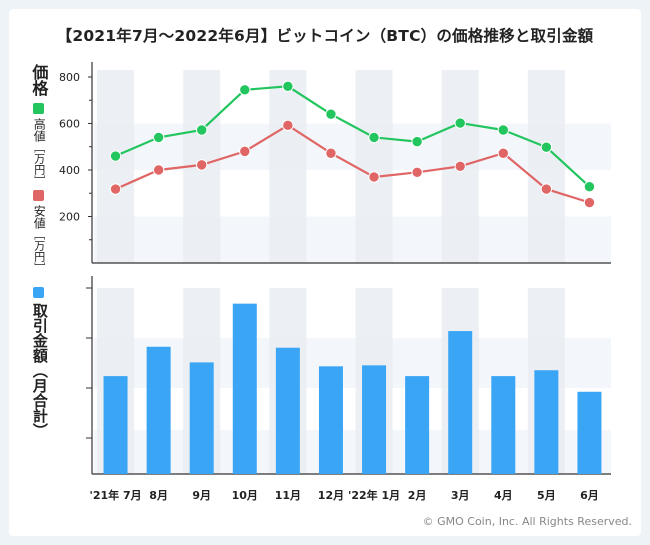  Describe the element at coordinates (39, 251) in the screenshot. I see `low-unit-text: ［万円］` at that location.